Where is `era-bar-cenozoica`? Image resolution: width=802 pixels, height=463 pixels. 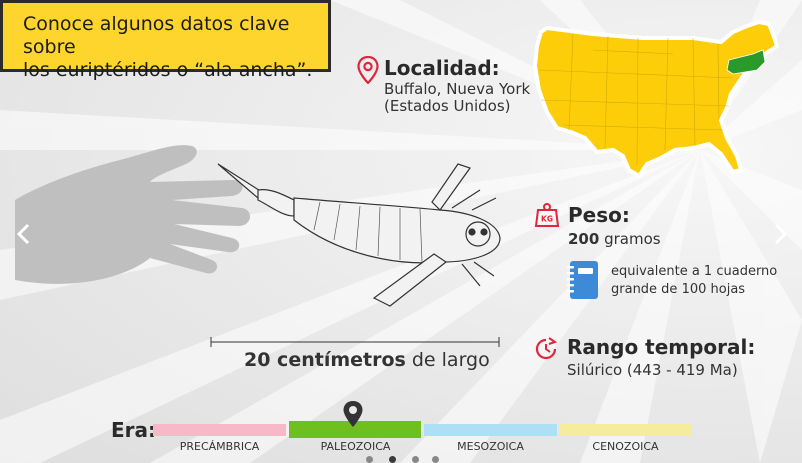 era-bar-cenozoica is located at coordinates (626, 430).